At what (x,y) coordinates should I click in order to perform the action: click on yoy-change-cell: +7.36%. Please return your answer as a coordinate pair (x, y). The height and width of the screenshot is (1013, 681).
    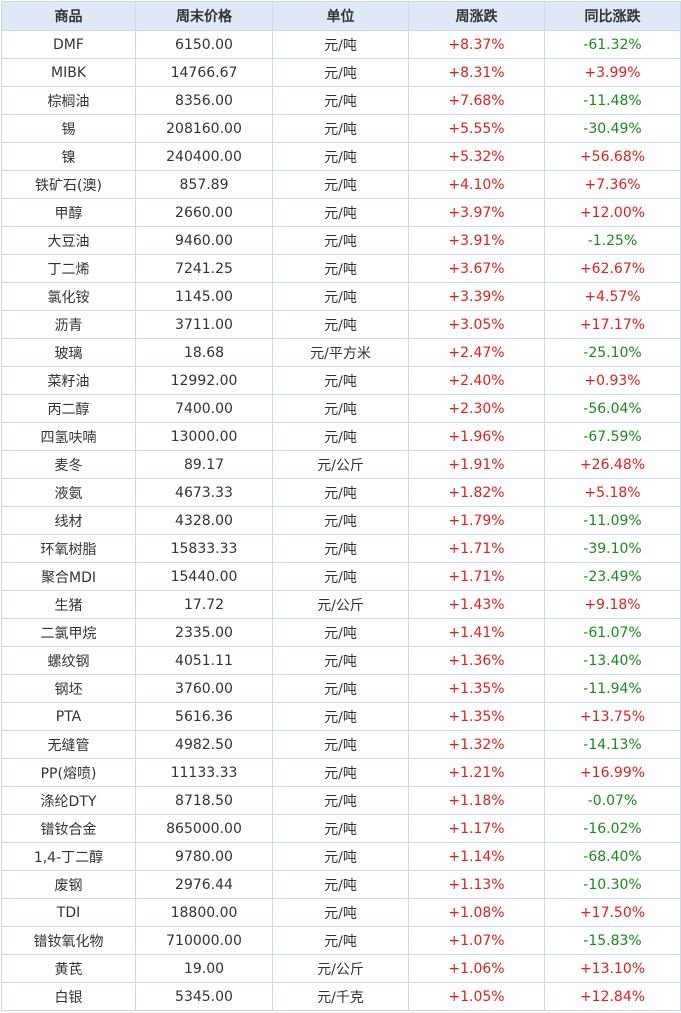
    Looking at the image, I should click on (612, 184).